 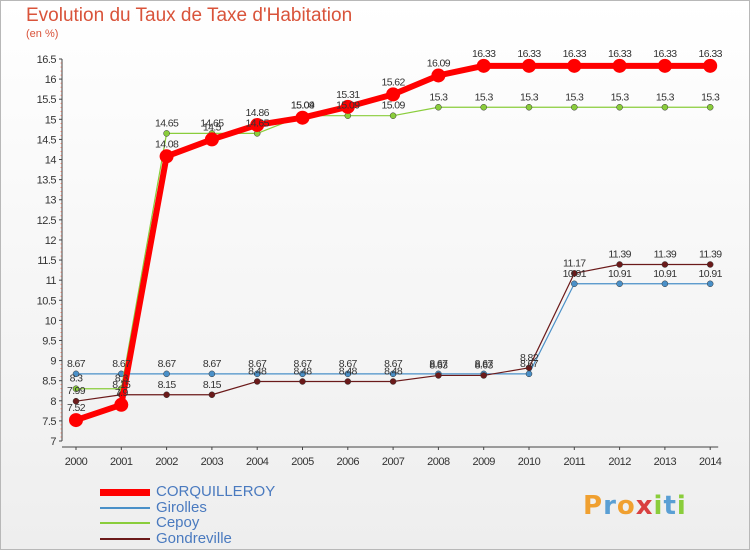 What do you see at coordinates (47, 60) in the screenshot?
I see `y-tick-label: 16.5` at bounding box center [47, 60].